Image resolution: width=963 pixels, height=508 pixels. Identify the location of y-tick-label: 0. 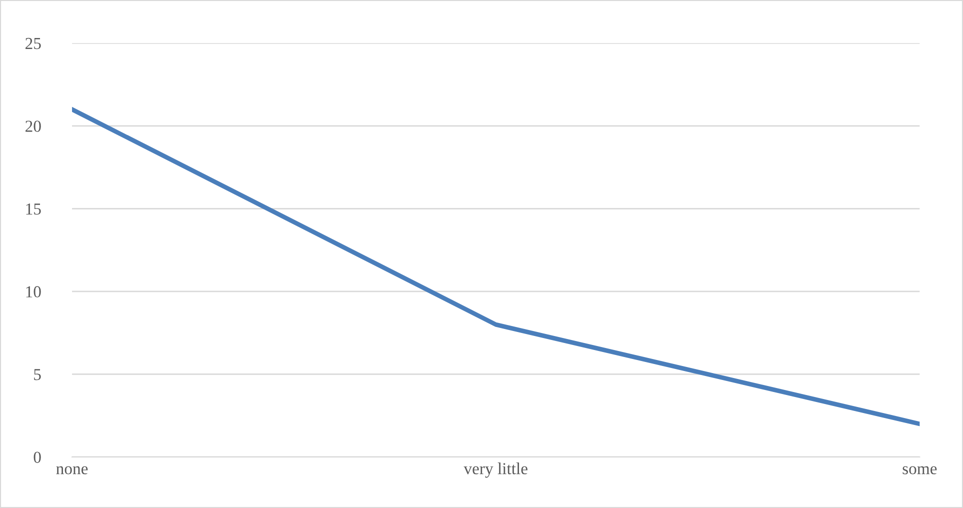
(37, 457).